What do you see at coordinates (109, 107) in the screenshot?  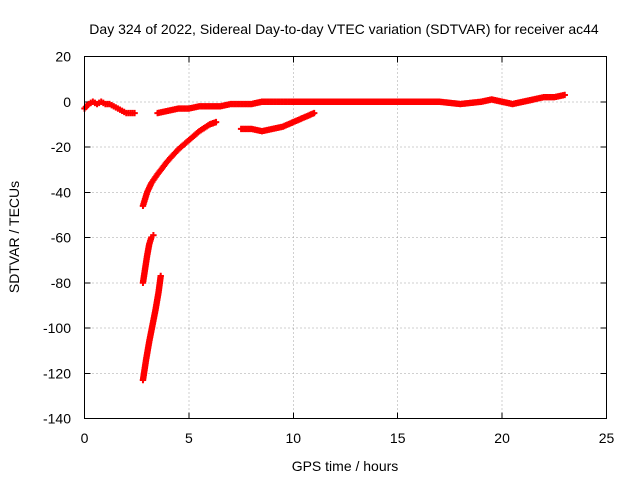 I see `series-baseline-early` at bounding box center [109, 107].